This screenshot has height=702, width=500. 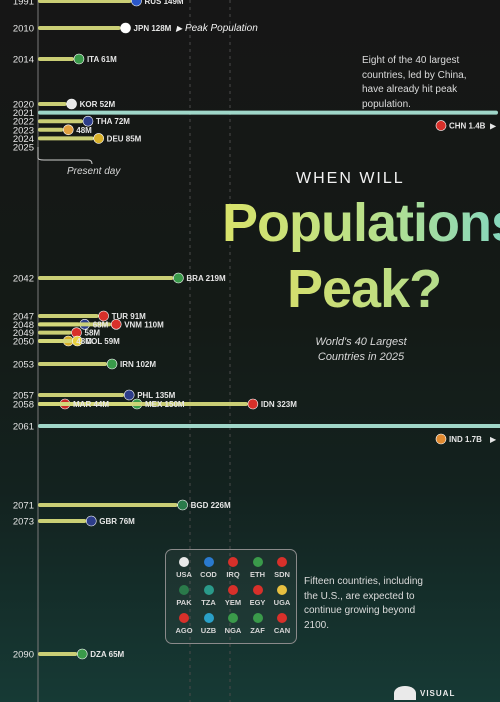 I want to click on bar-bgd, so click(x=108, y=505).